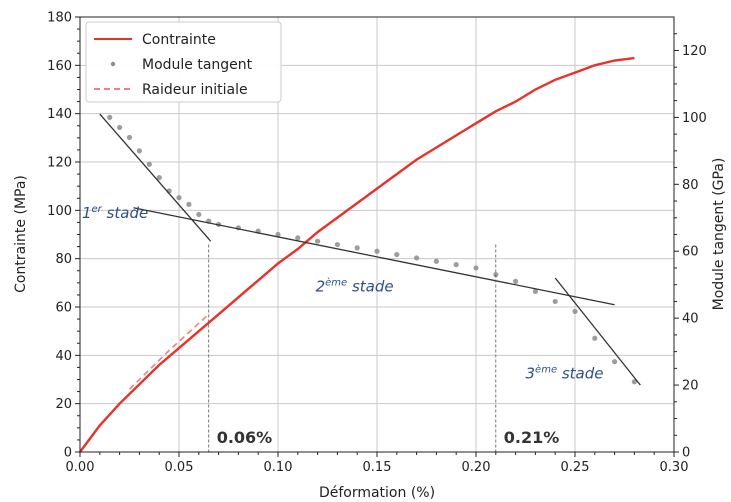 The width and height of the screenshot is (731, 502). What do you see at coordinates (377, 467) in the screenshot?
I see `x-tick-label: 0.15` at bounding box center [377, 467].